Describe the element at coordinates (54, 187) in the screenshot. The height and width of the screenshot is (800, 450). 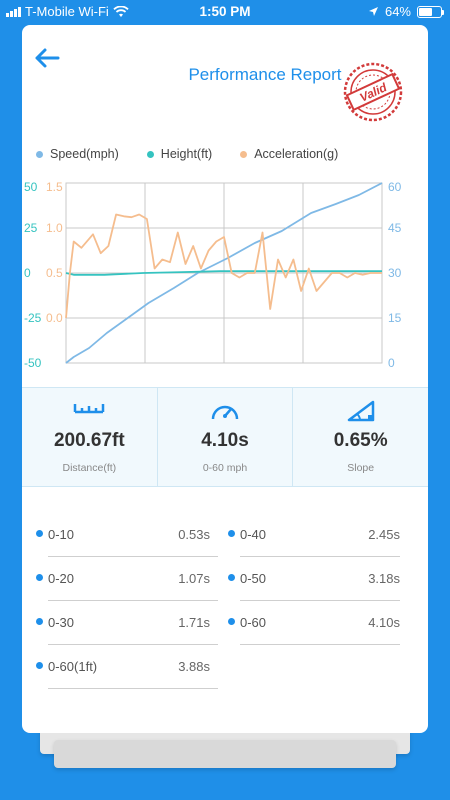
I see `acceleration-axis-tick: 1.5` at that location.